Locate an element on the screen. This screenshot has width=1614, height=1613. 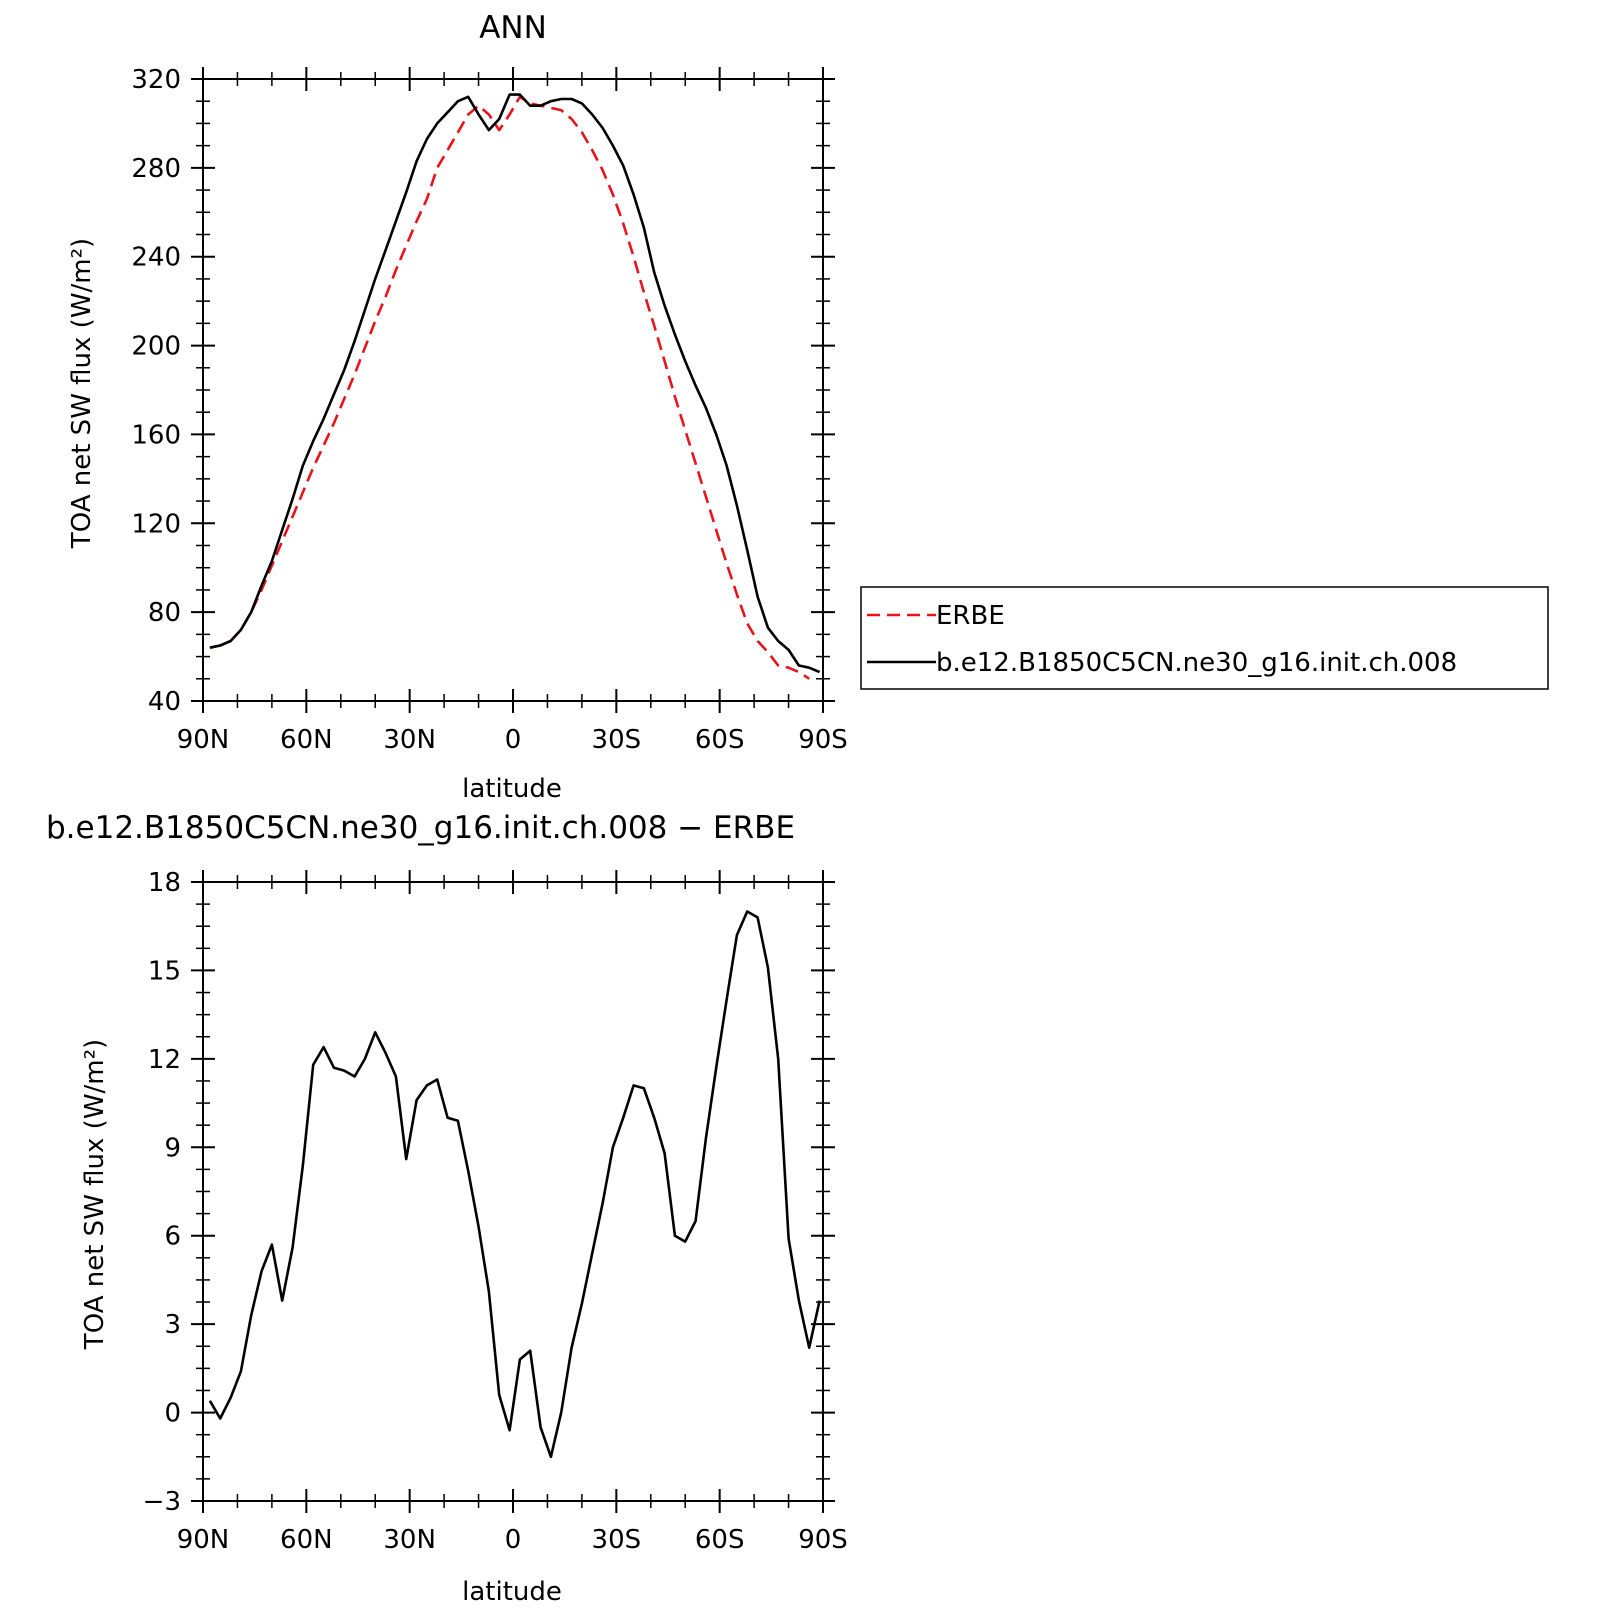
bottom-plot-frame is located at coordinates (513, 1191).